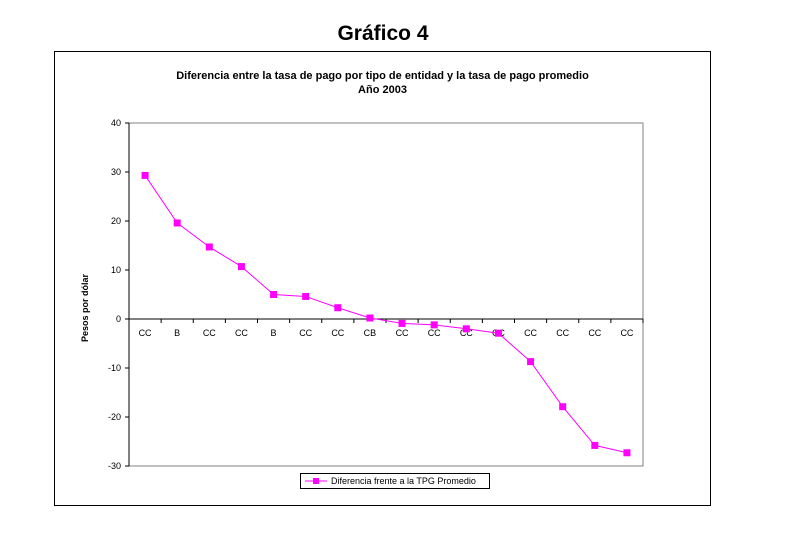 This screenshot has height=540, width=803. What do you see at coordinates (382, 90) in the screenshot?
I see `chart-subtitle: Año 2003` at bounding box center [382, 90].